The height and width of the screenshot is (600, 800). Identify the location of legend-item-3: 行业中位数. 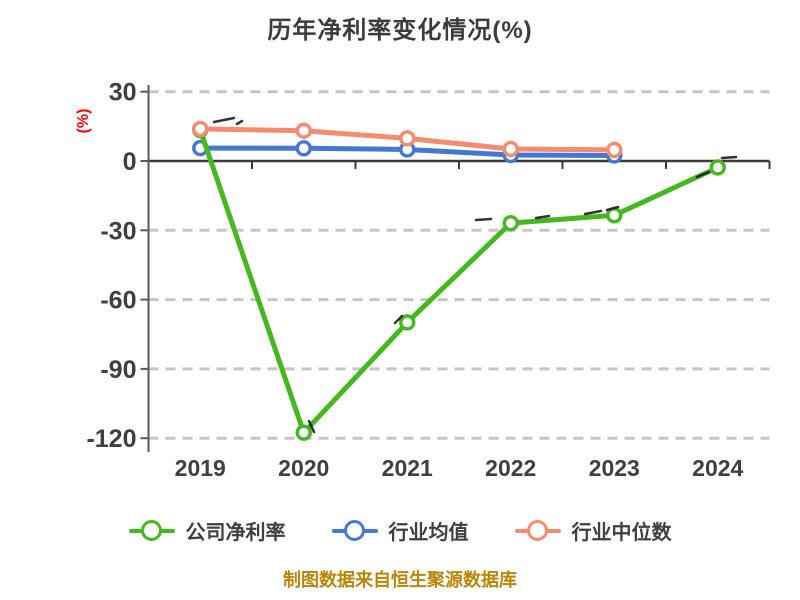
(593, 530).